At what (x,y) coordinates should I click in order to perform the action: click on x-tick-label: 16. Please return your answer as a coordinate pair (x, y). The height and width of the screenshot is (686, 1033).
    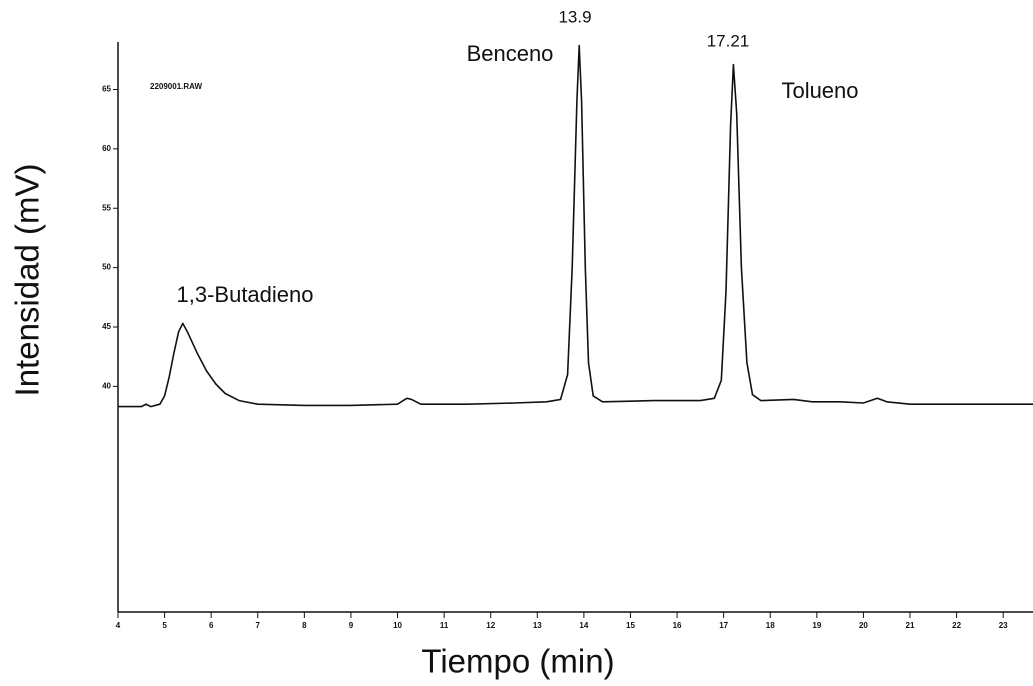
    Looking at the image, I should click on (677, 625).